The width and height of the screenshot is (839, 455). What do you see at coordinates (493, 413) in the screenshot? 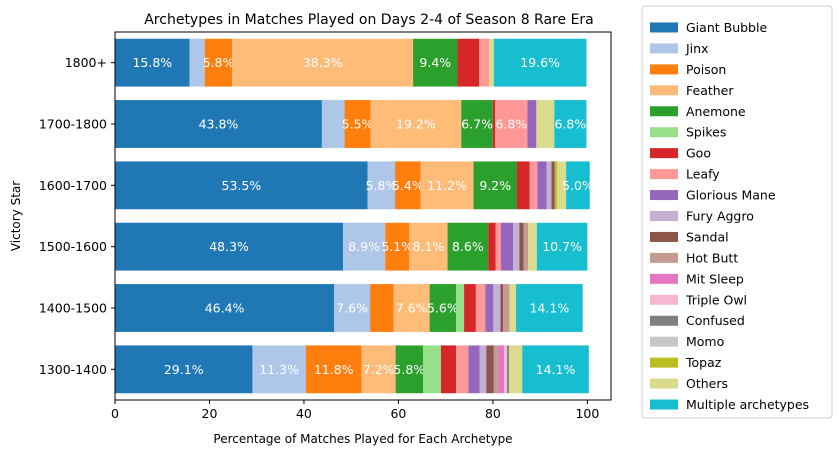
I see `x-tick-label: 80` at bounding box center [493, 413].